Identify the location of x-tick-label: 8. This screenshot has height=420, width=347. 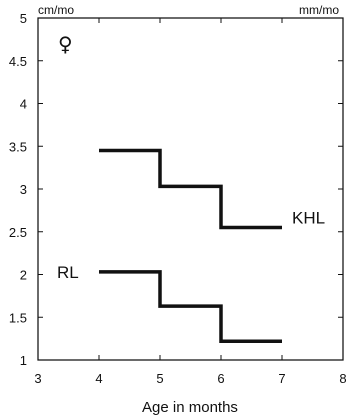
(342, 378).